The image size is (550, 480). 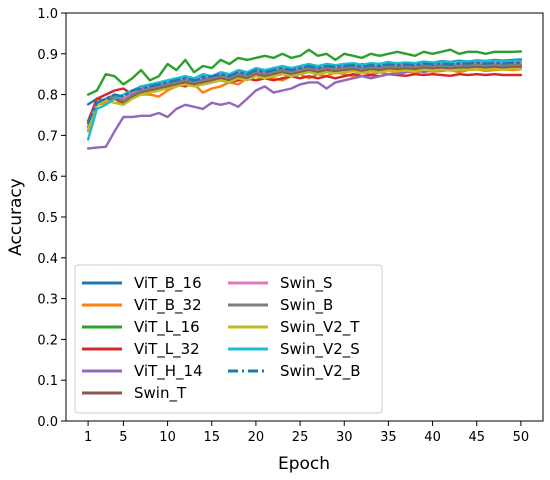 What do you see at coordinates (168, 305) in the screenshot?
I see `legend-label: ViT_B_32` at bounding box center [168, 305].